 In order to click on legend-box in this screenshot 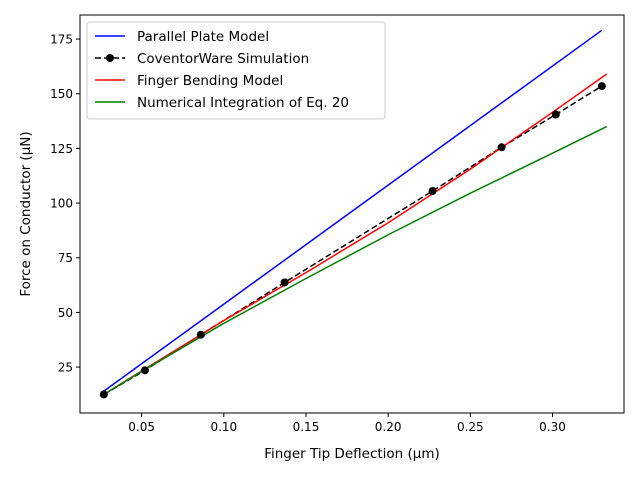, I will do `click(236, 70)`.